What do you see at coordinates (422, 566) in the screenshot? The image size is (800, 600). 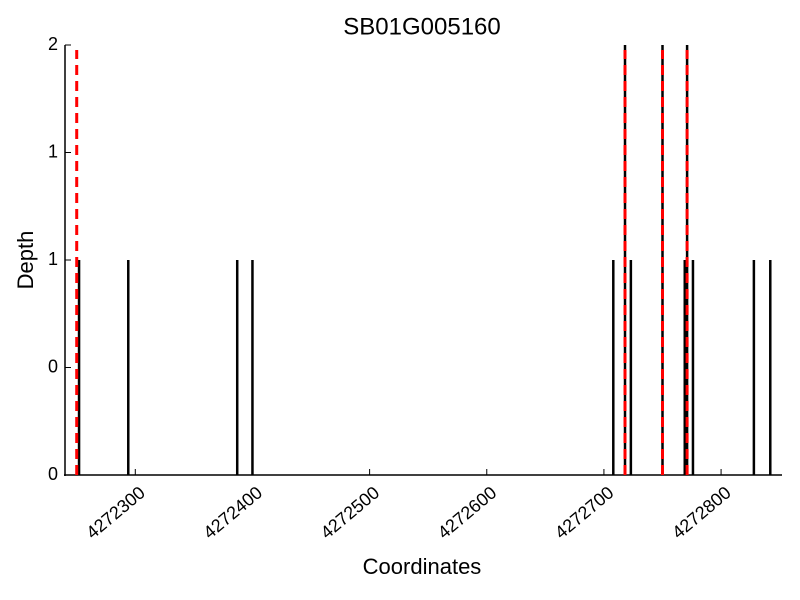 I see `x-axis-label: Coordinates` at bounding box center [422, 566].